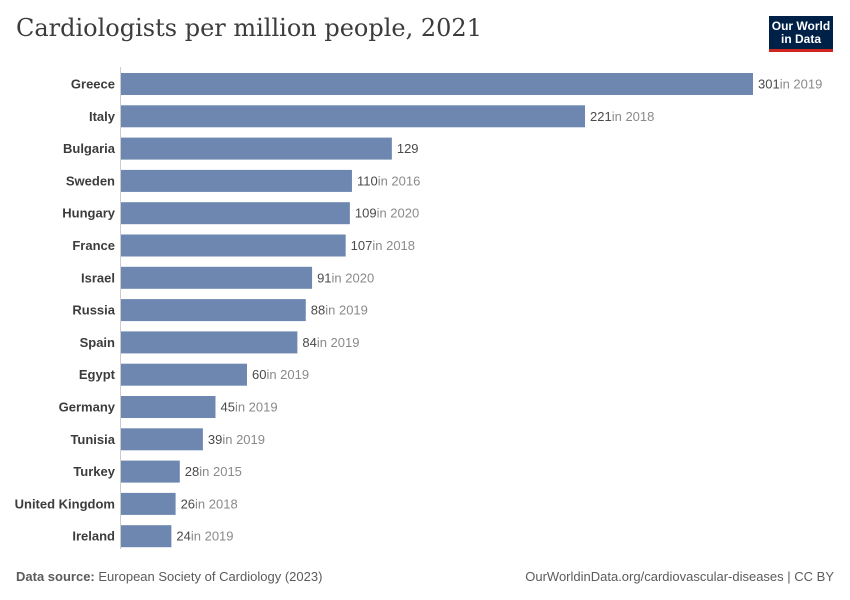 This screenshot has width=850, height=600. What do you see at coordinates (213, 471) in the screenshot?
I see `value-label: 28in 2015` at bounding box center [213, 471].